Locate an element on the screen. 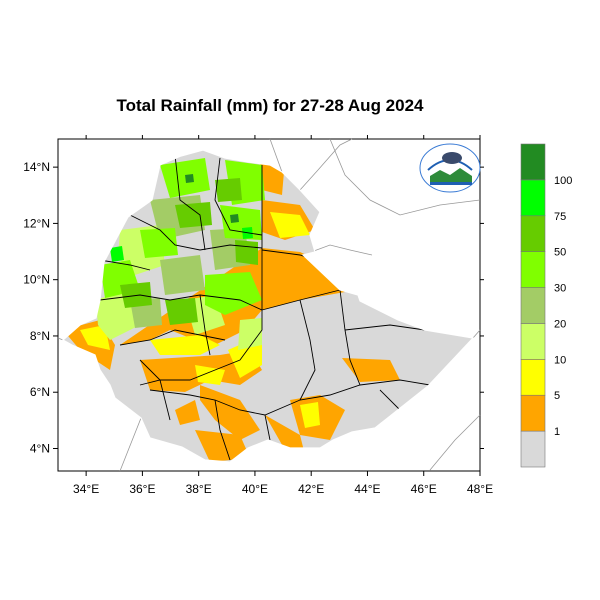  map-title: Total Rainfall (mm) for 27-28 Aug 2024 is located at coordinates (270, 105).